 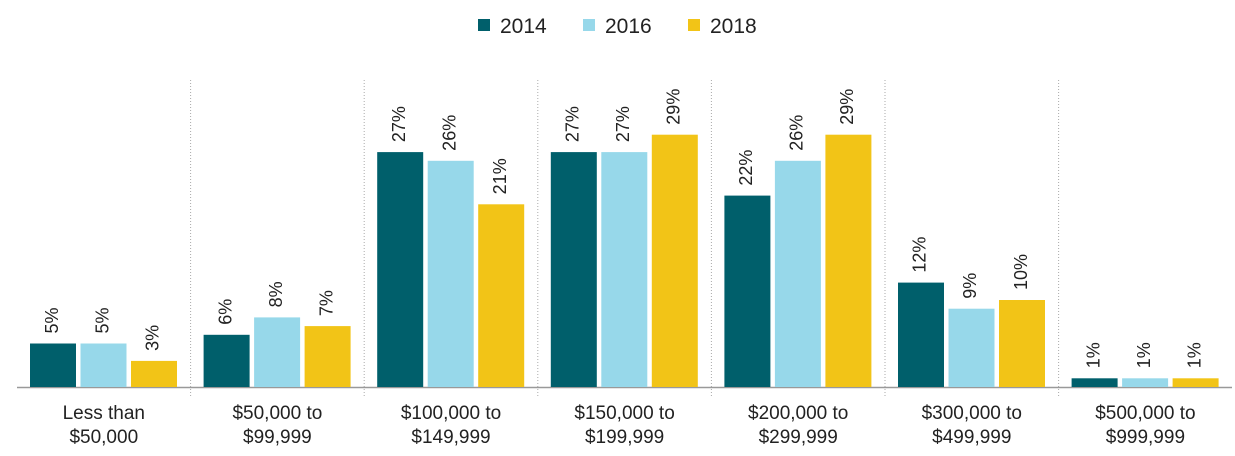 I want to click on data-label: 21%, so click(x=500, y=176).